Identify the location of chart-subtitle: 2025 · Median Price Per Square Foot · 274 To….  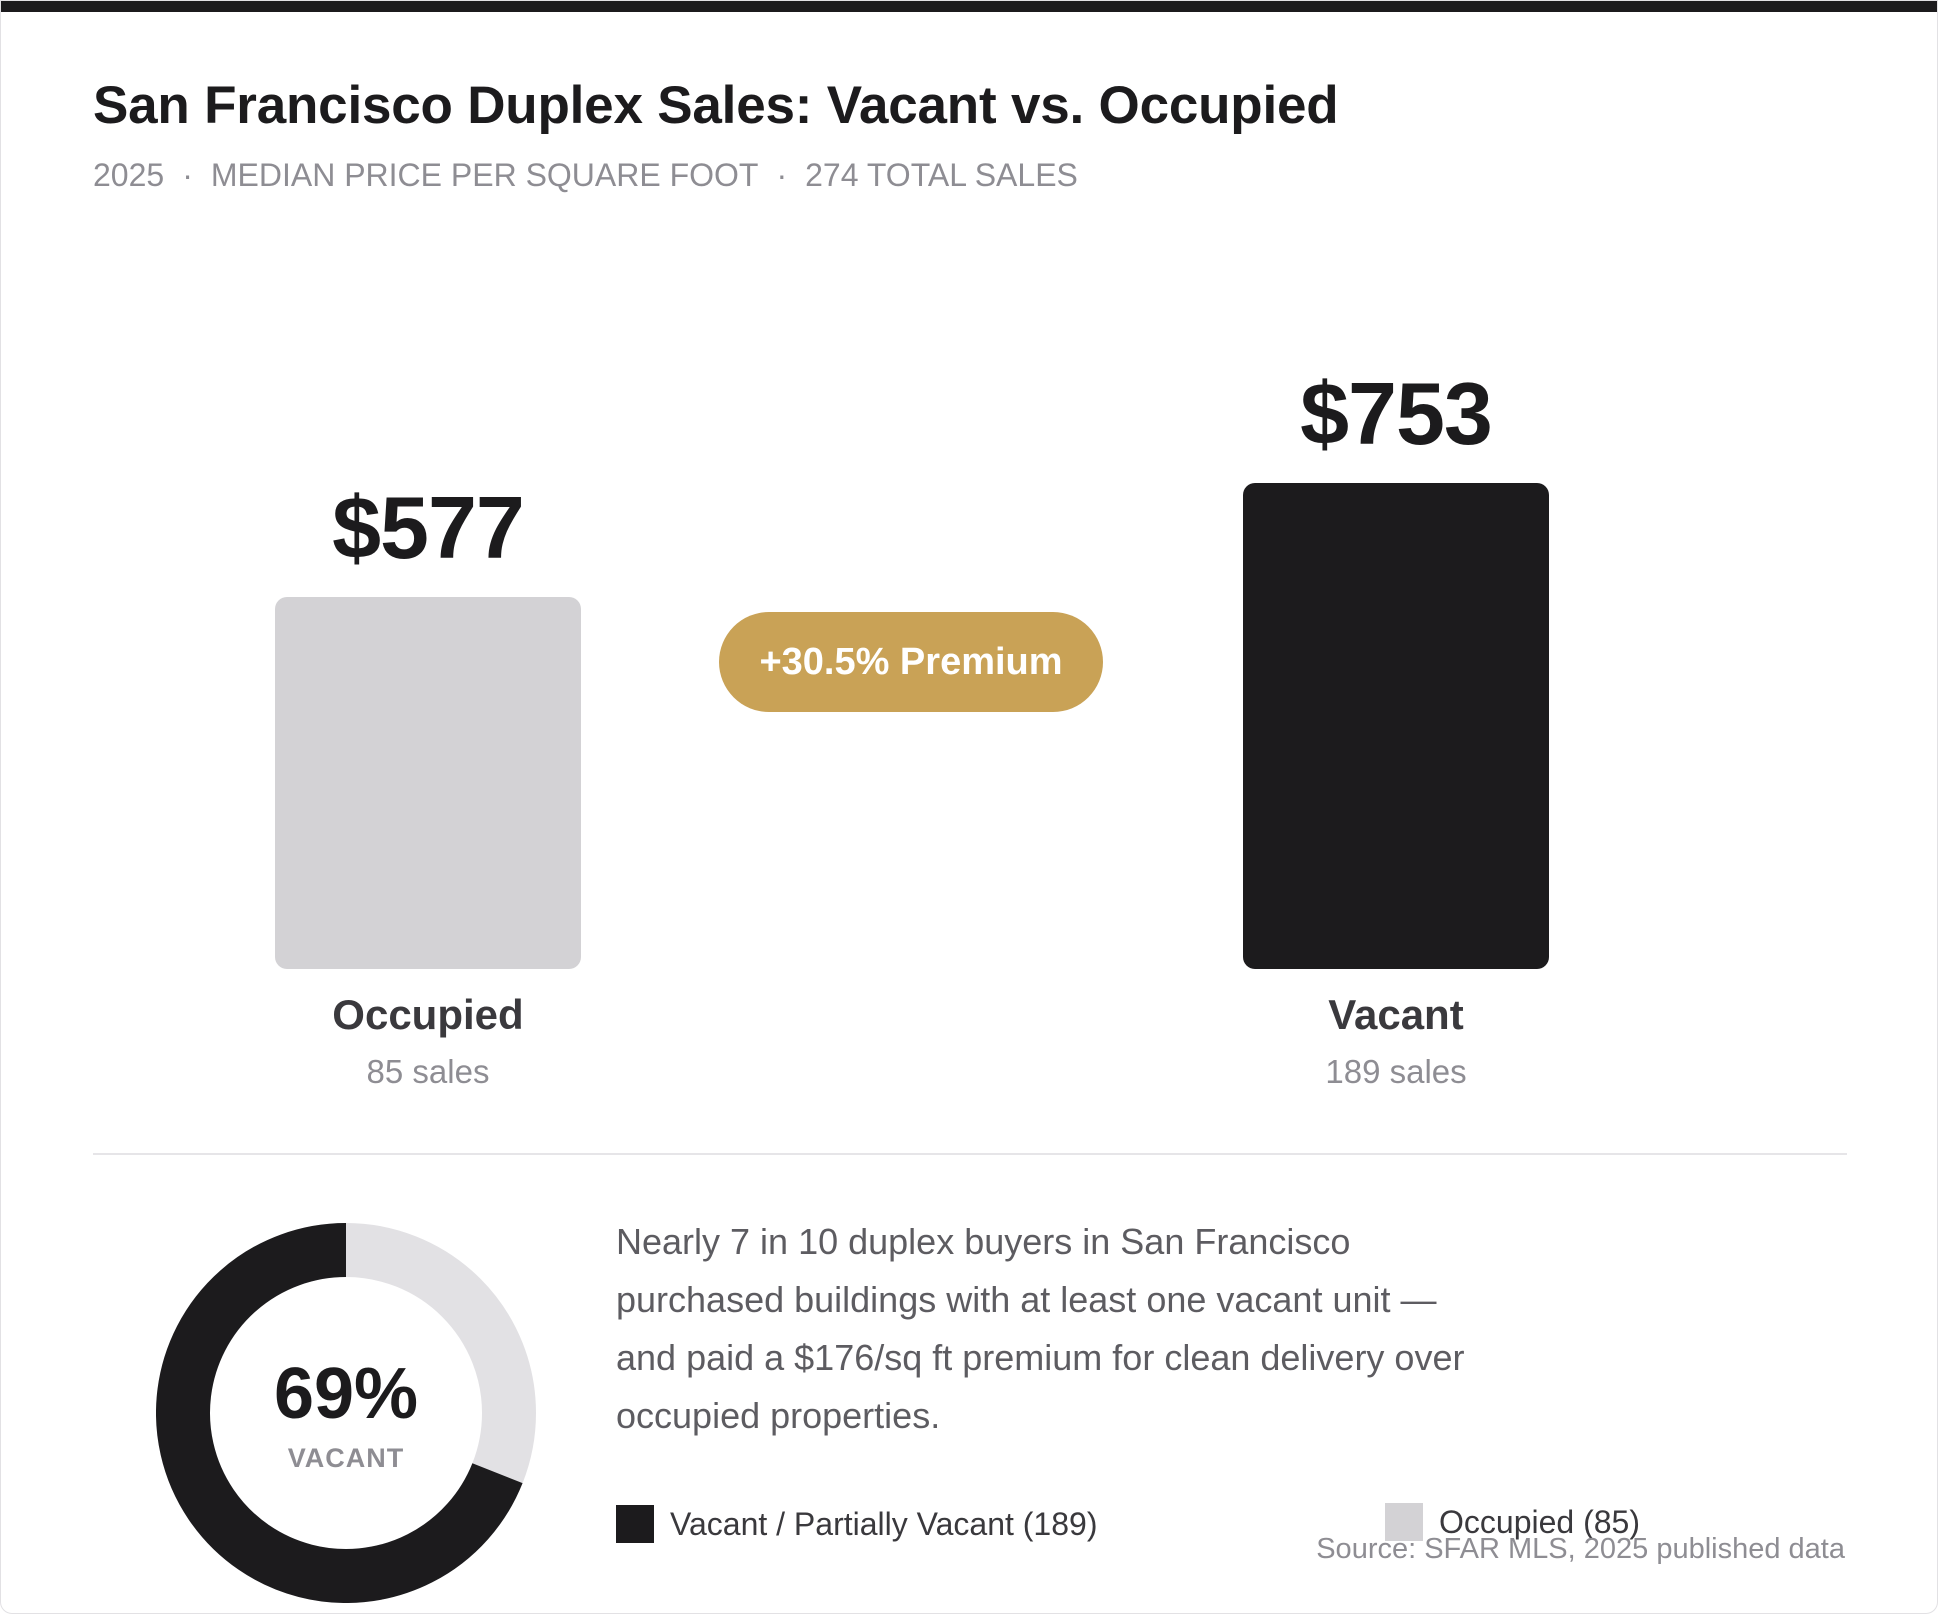
(585, 175).